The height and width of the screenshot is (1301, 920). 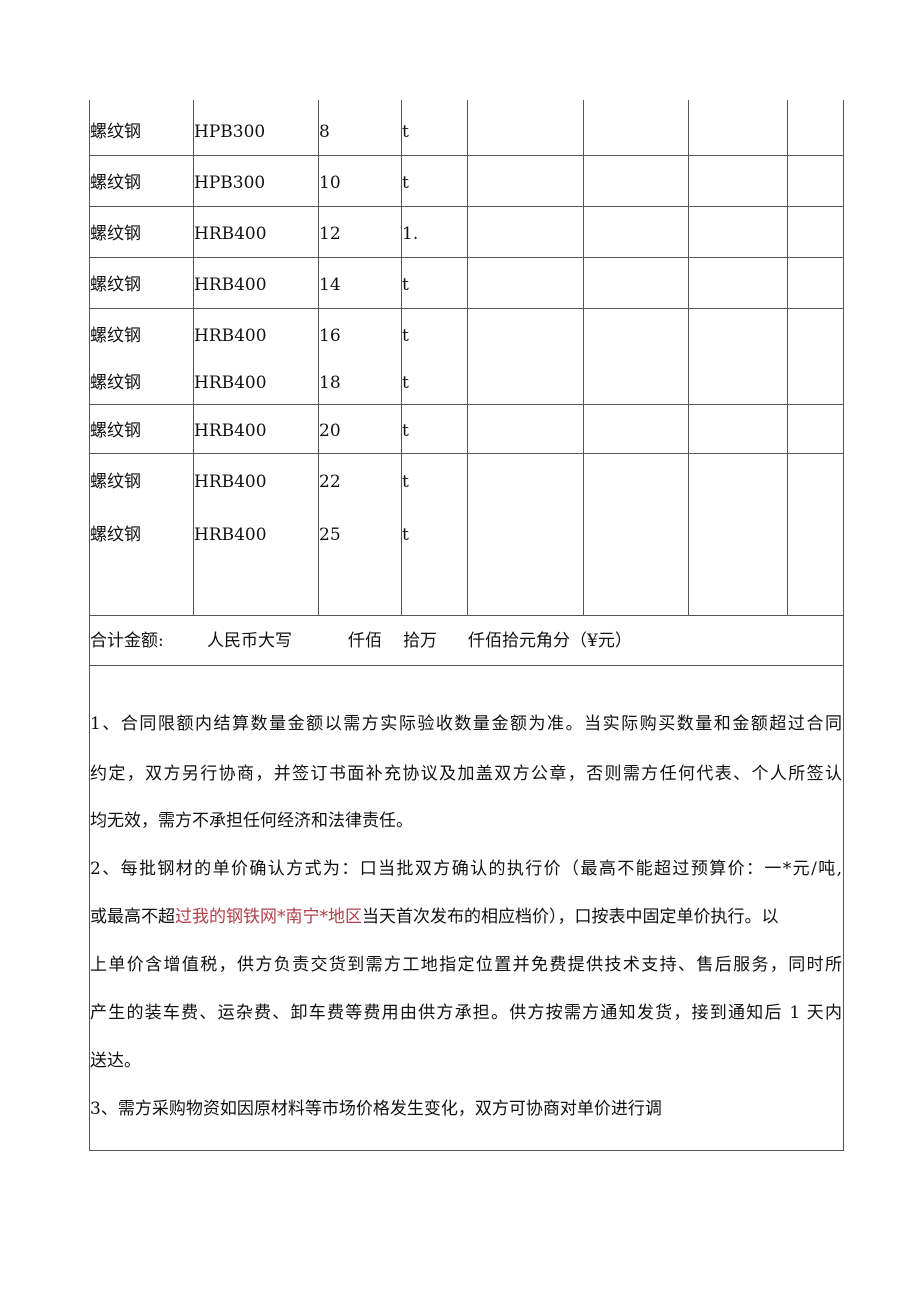 I want to click on term-line: 3、需方采购物资如因原材料等市场价格发生变化，双方可协商对单价进行调, so click(x=376, y=1109).